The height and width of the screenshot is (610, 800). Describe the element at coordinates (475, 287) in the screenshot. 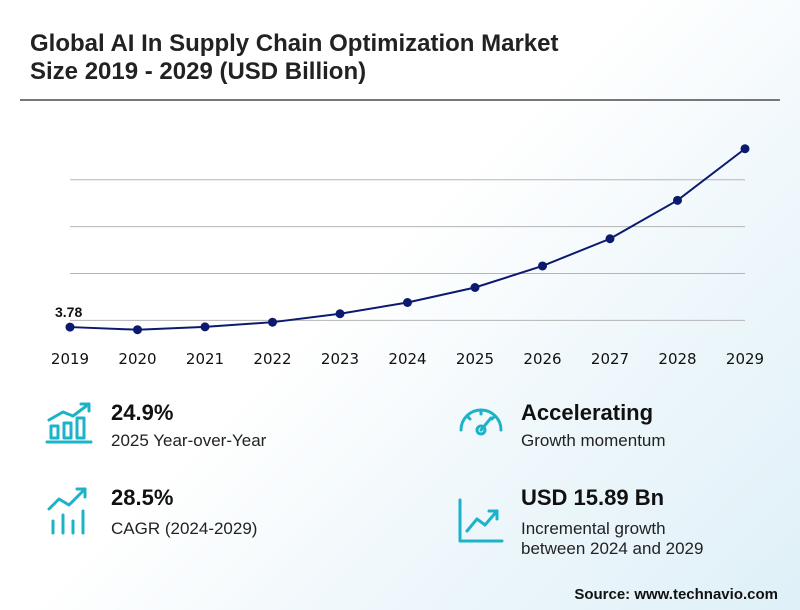

I see `data-point-2025` at that location.